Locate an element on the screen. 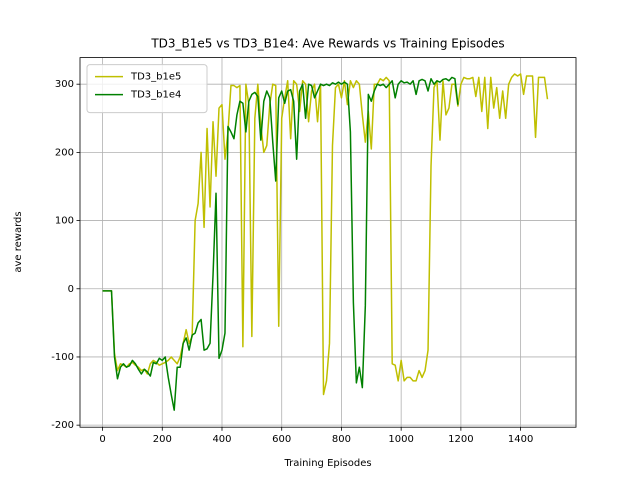 The width and height of the screenshot is (640, 480). y-axis-label: ave rewards is located at coordinates (18, 241).